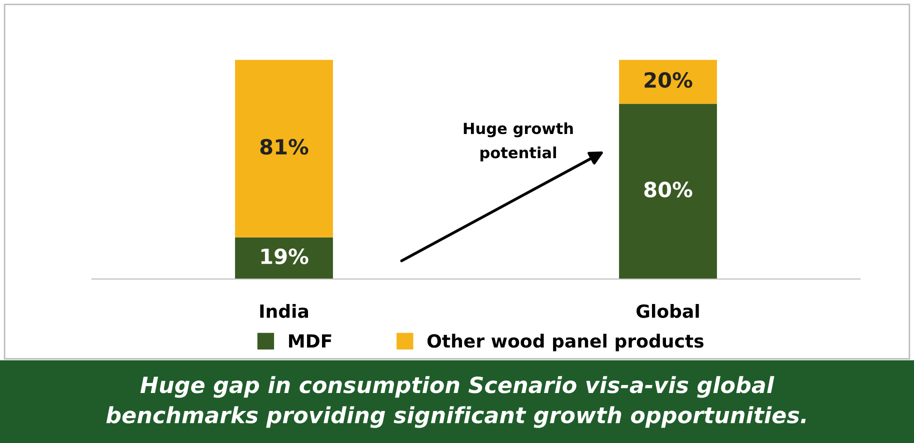  Describe the element at coordinates (668, 190) in the screenshot. I see `data-label: 80%` at that location.